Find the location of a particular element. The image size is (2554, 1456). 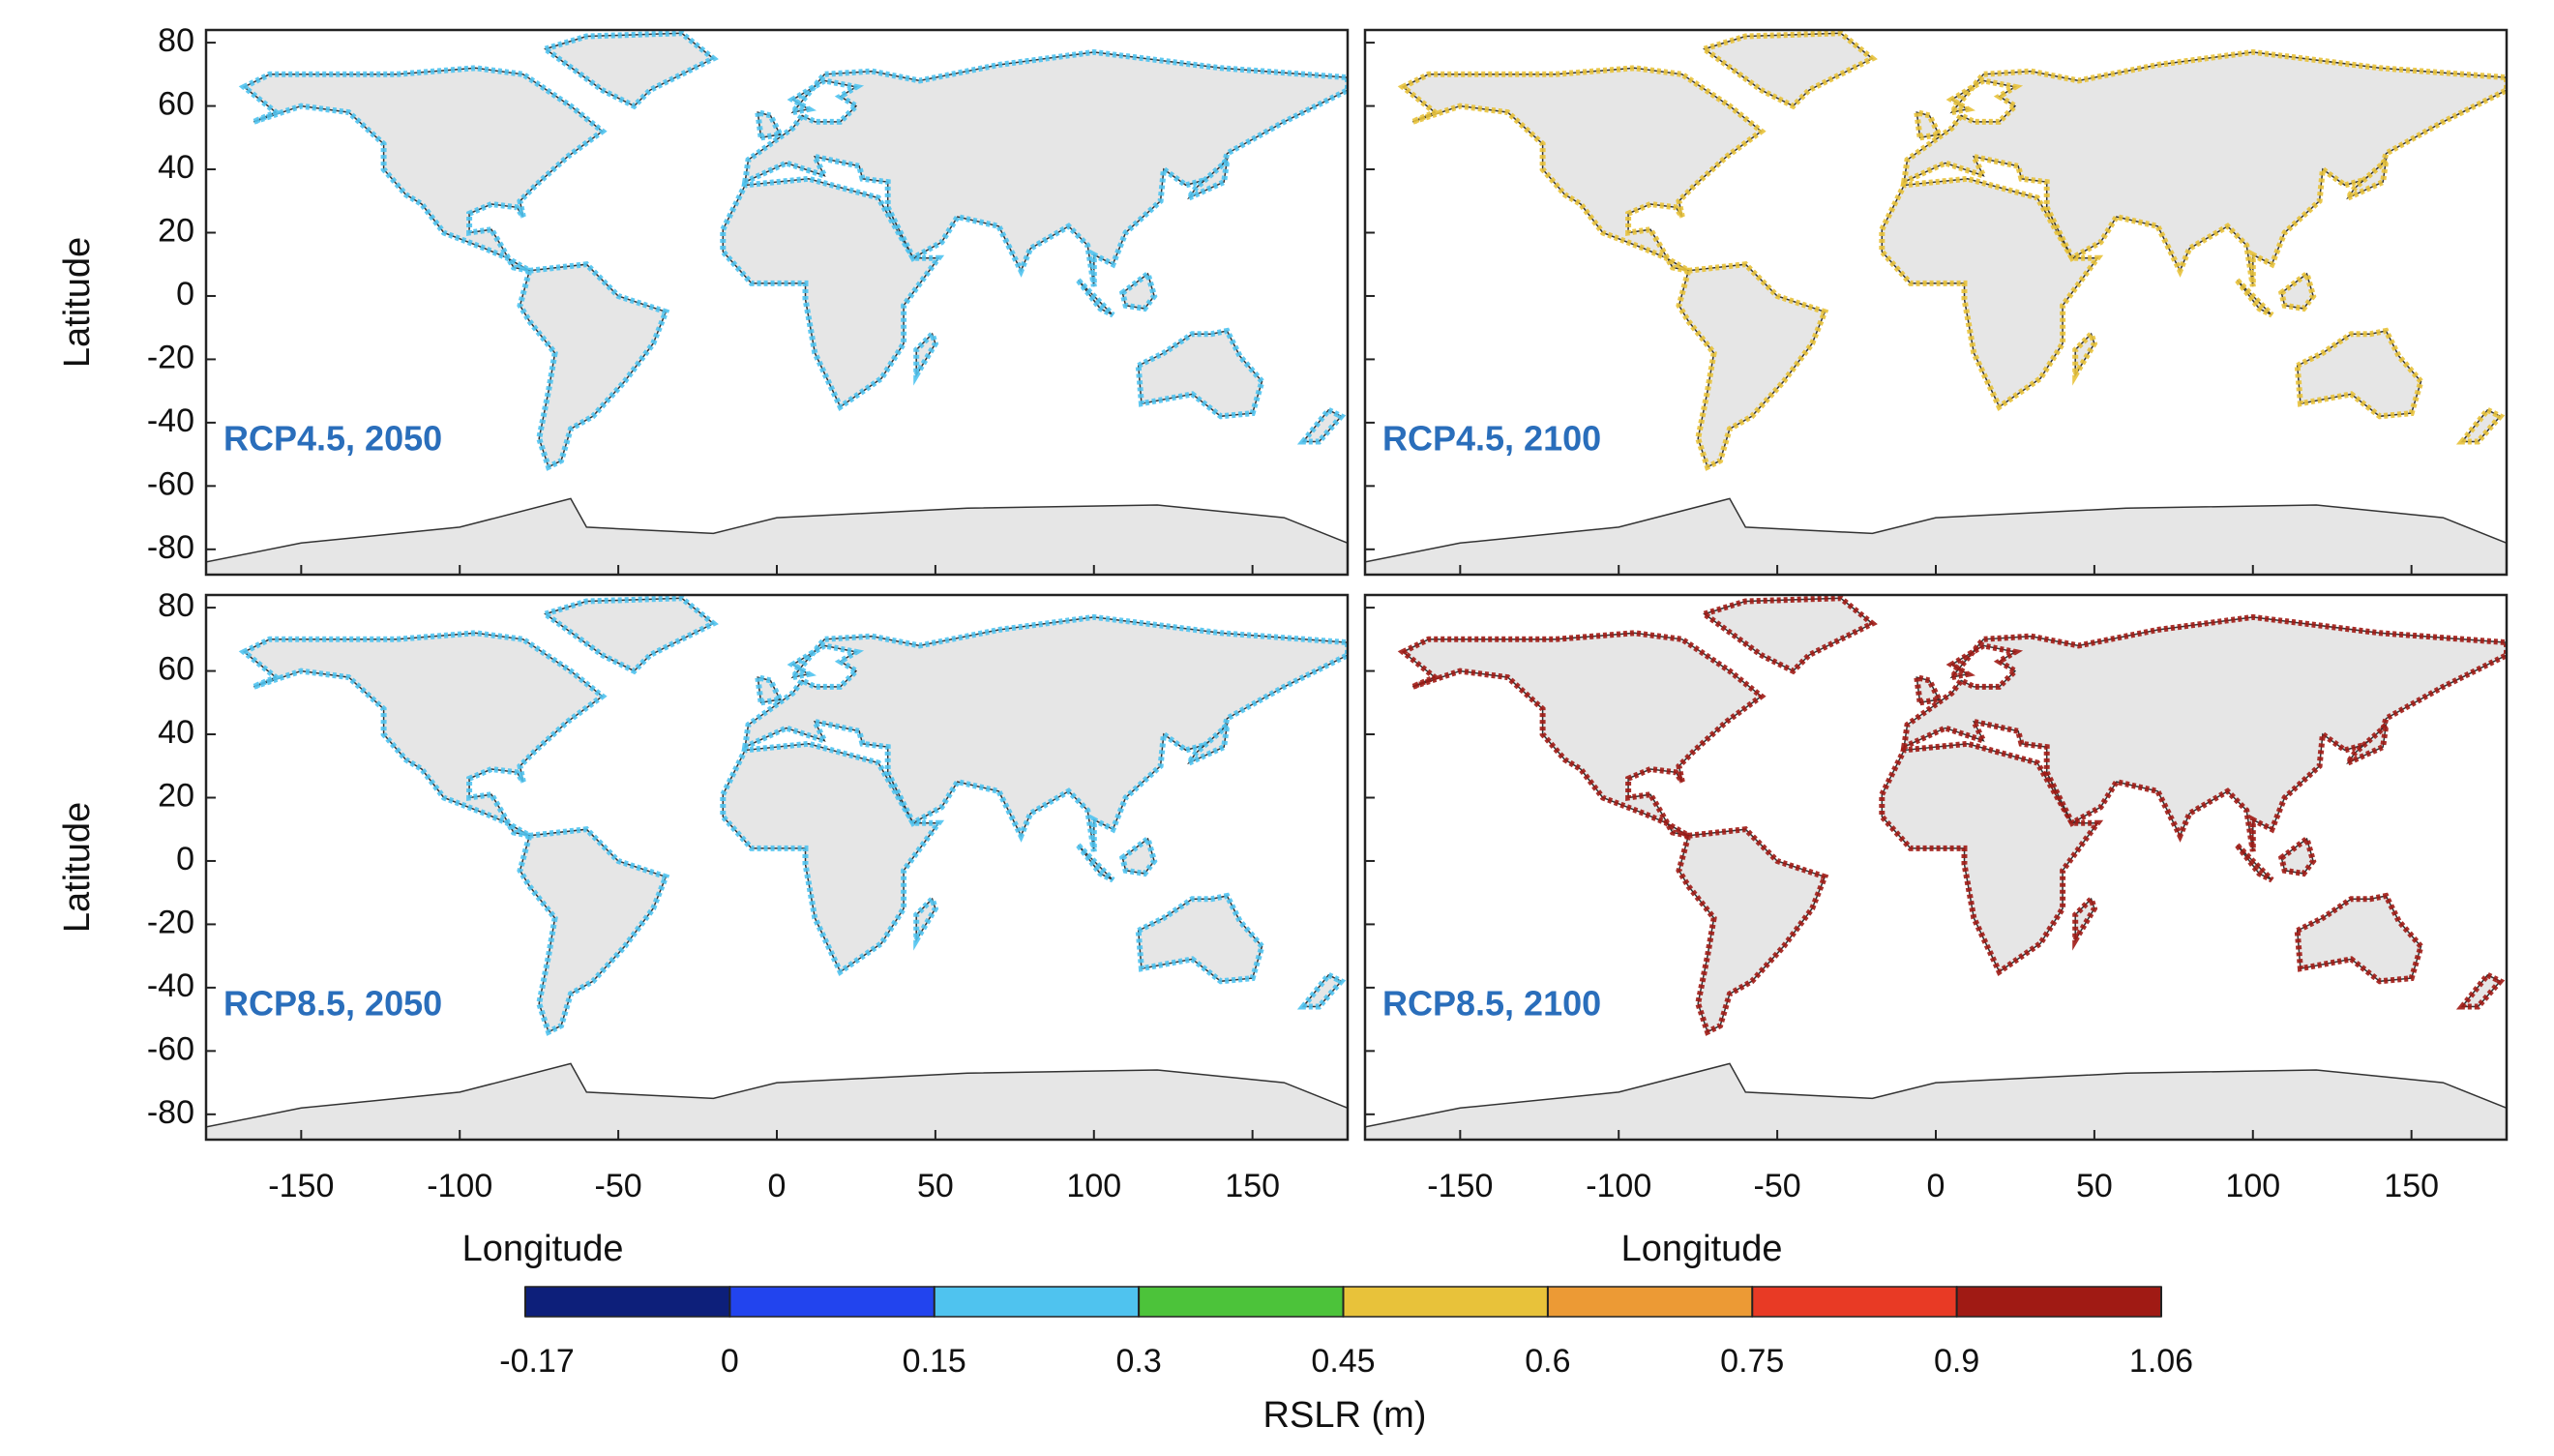

colorbar-label: RSLR (m) is located at coordinates (1345, 1415).